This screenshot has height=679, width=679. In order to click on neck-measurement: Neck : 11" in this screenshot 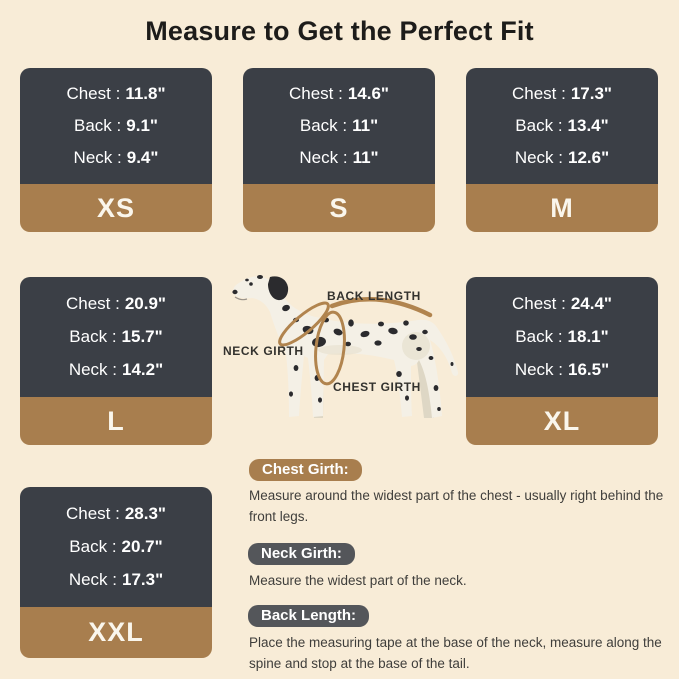, I will do `click(339, 158)`.